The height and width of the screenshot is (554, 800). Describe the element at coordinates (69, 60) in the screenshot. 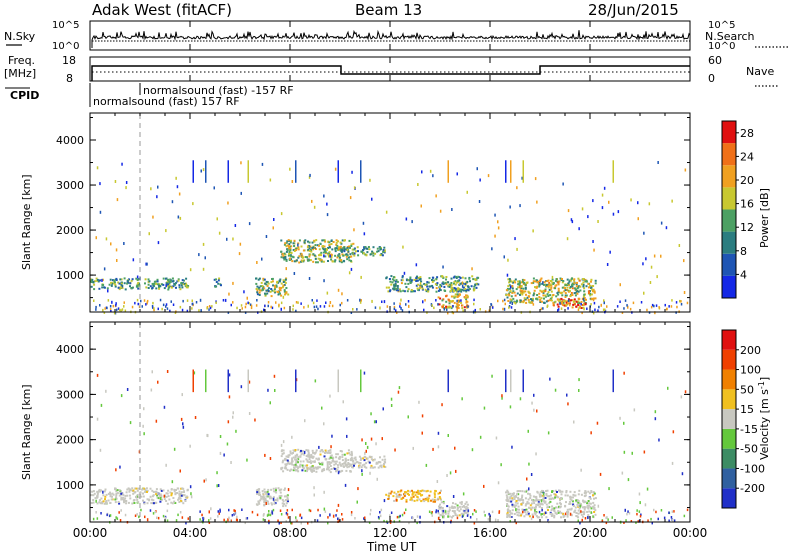

I see `freq-tick-top: 18` at that location.